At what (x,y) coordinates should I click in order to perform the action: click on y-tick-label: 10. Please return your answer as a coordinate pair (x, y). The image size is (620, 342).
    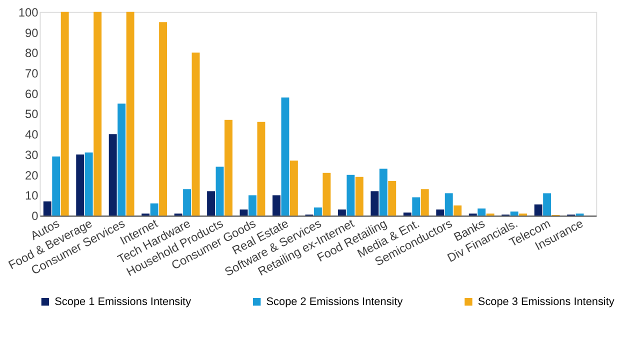
    Looking at the image, I should click on (32, 195).